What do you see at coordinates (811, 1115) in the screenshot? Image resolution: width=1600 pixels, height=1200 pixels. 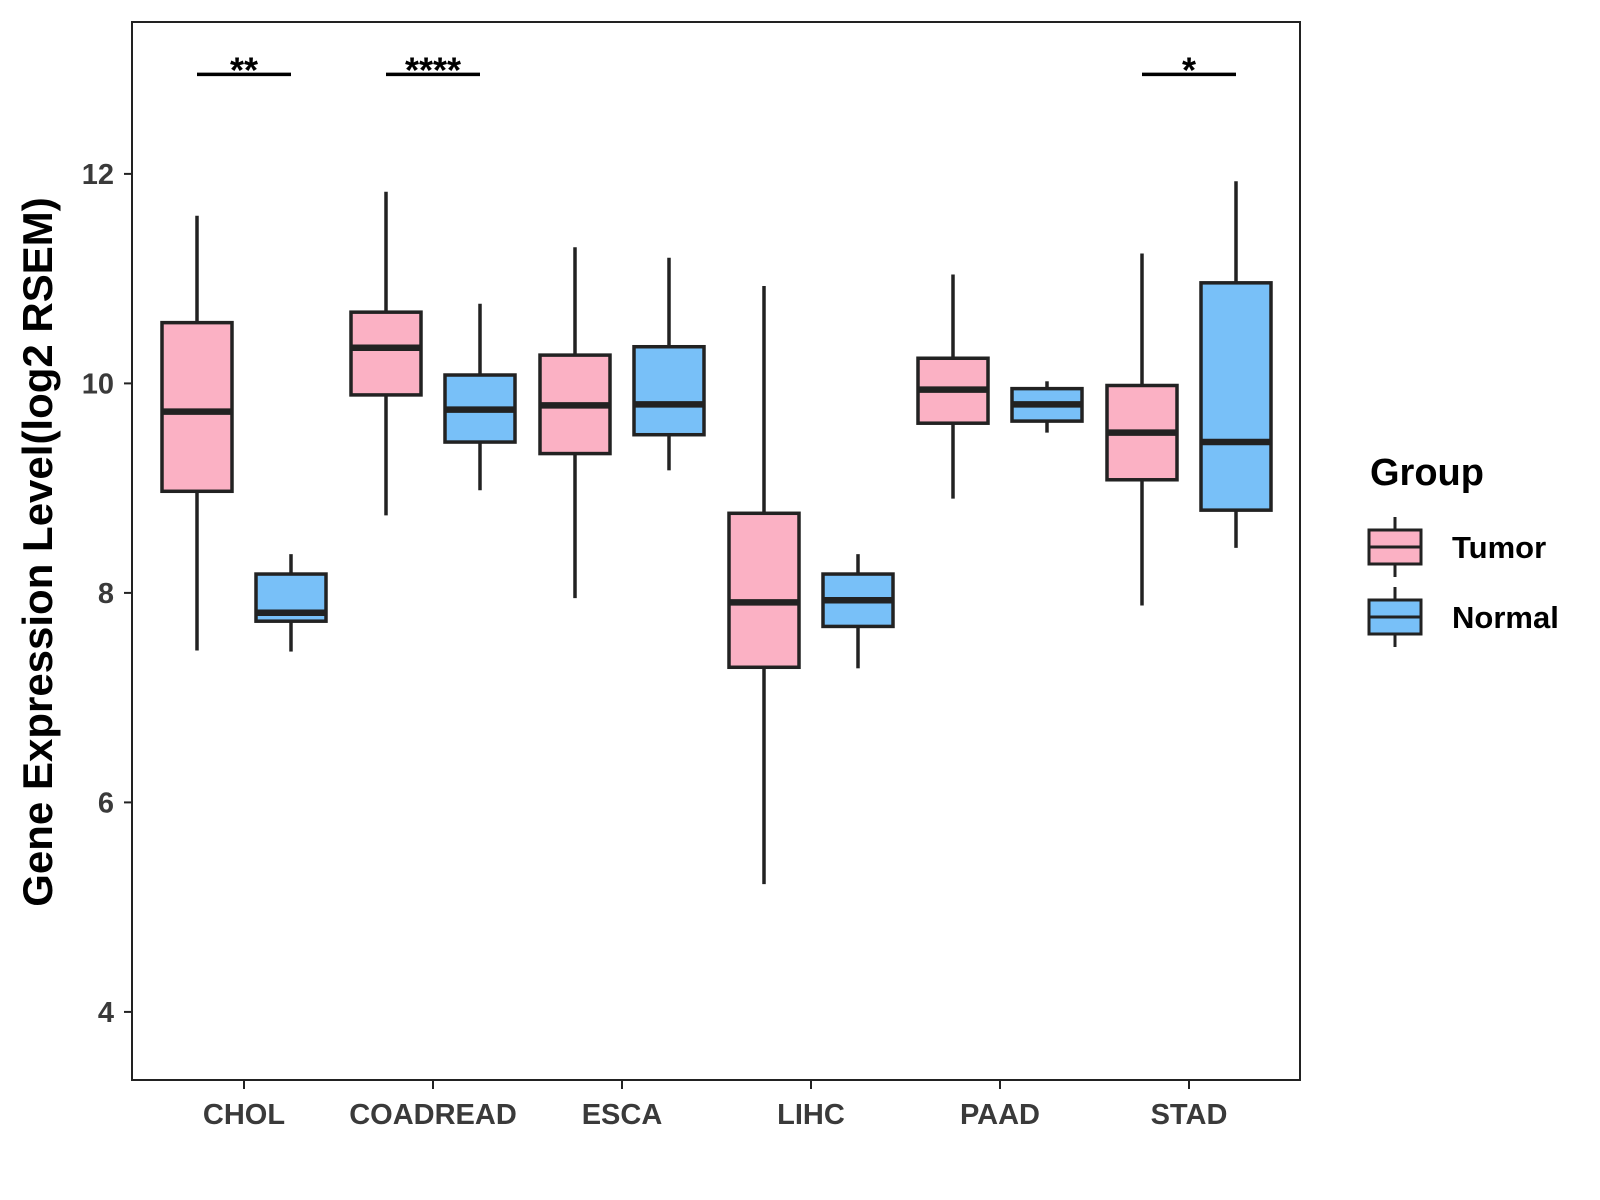 I see `x-tick-label-lihc: LIHC` at bounding box center [811, 1115].